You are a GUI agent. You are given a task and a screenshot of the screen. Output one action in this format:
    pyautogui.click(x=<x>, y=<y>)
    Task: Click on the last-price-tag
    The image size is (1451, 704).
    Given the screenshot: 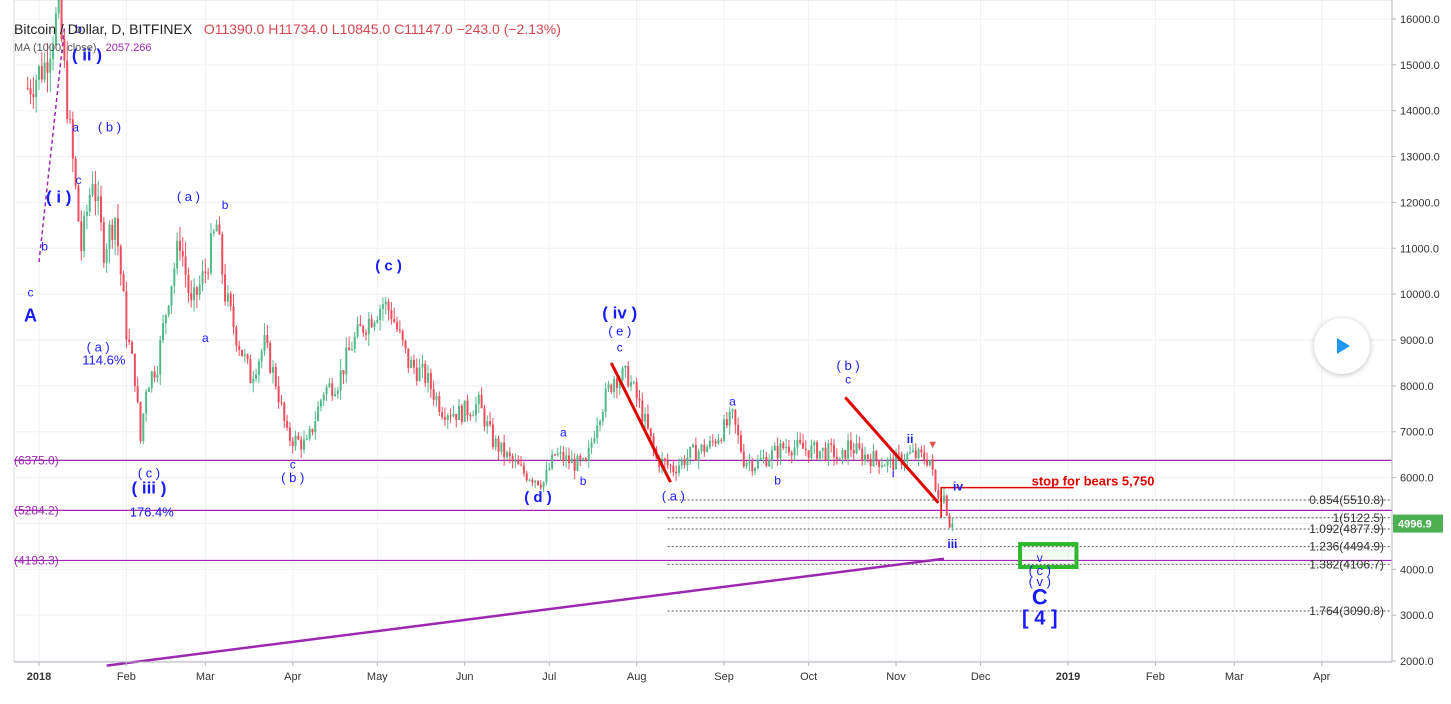 What is the action you would take?
    pyautogui.click(x=1418, y=523)
    